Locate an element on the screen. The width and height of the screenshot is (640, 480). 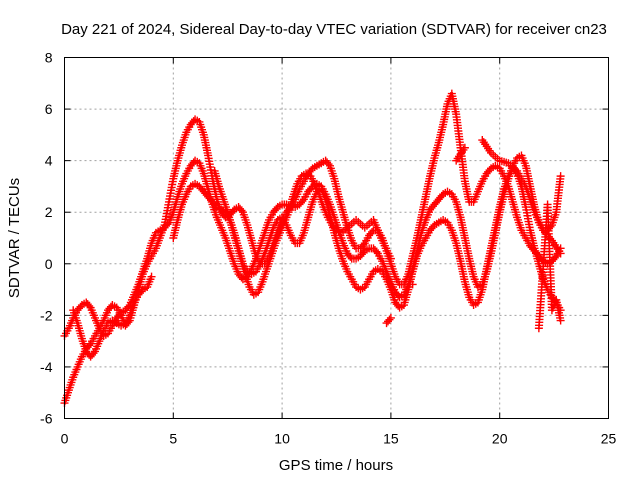
y-axis-title: SDTVAR / TECUs is located at coordinates (14, 238).